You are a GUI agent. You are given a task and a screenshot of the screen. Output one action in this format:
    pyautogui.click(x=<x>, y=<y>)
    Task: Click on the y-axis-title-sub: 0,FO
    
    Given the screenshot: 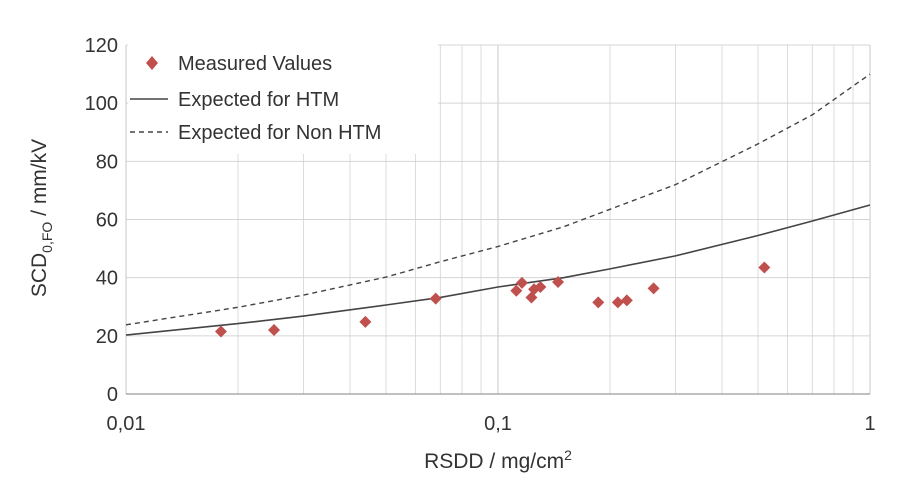 What is the action you would take?
    pyautogui.click(x=47, y=237)
    